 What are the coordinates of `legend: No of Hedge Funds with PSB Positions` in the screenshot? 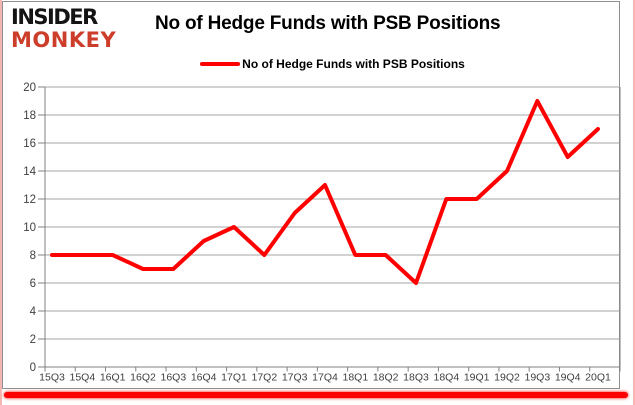 It's located at (332, 64).